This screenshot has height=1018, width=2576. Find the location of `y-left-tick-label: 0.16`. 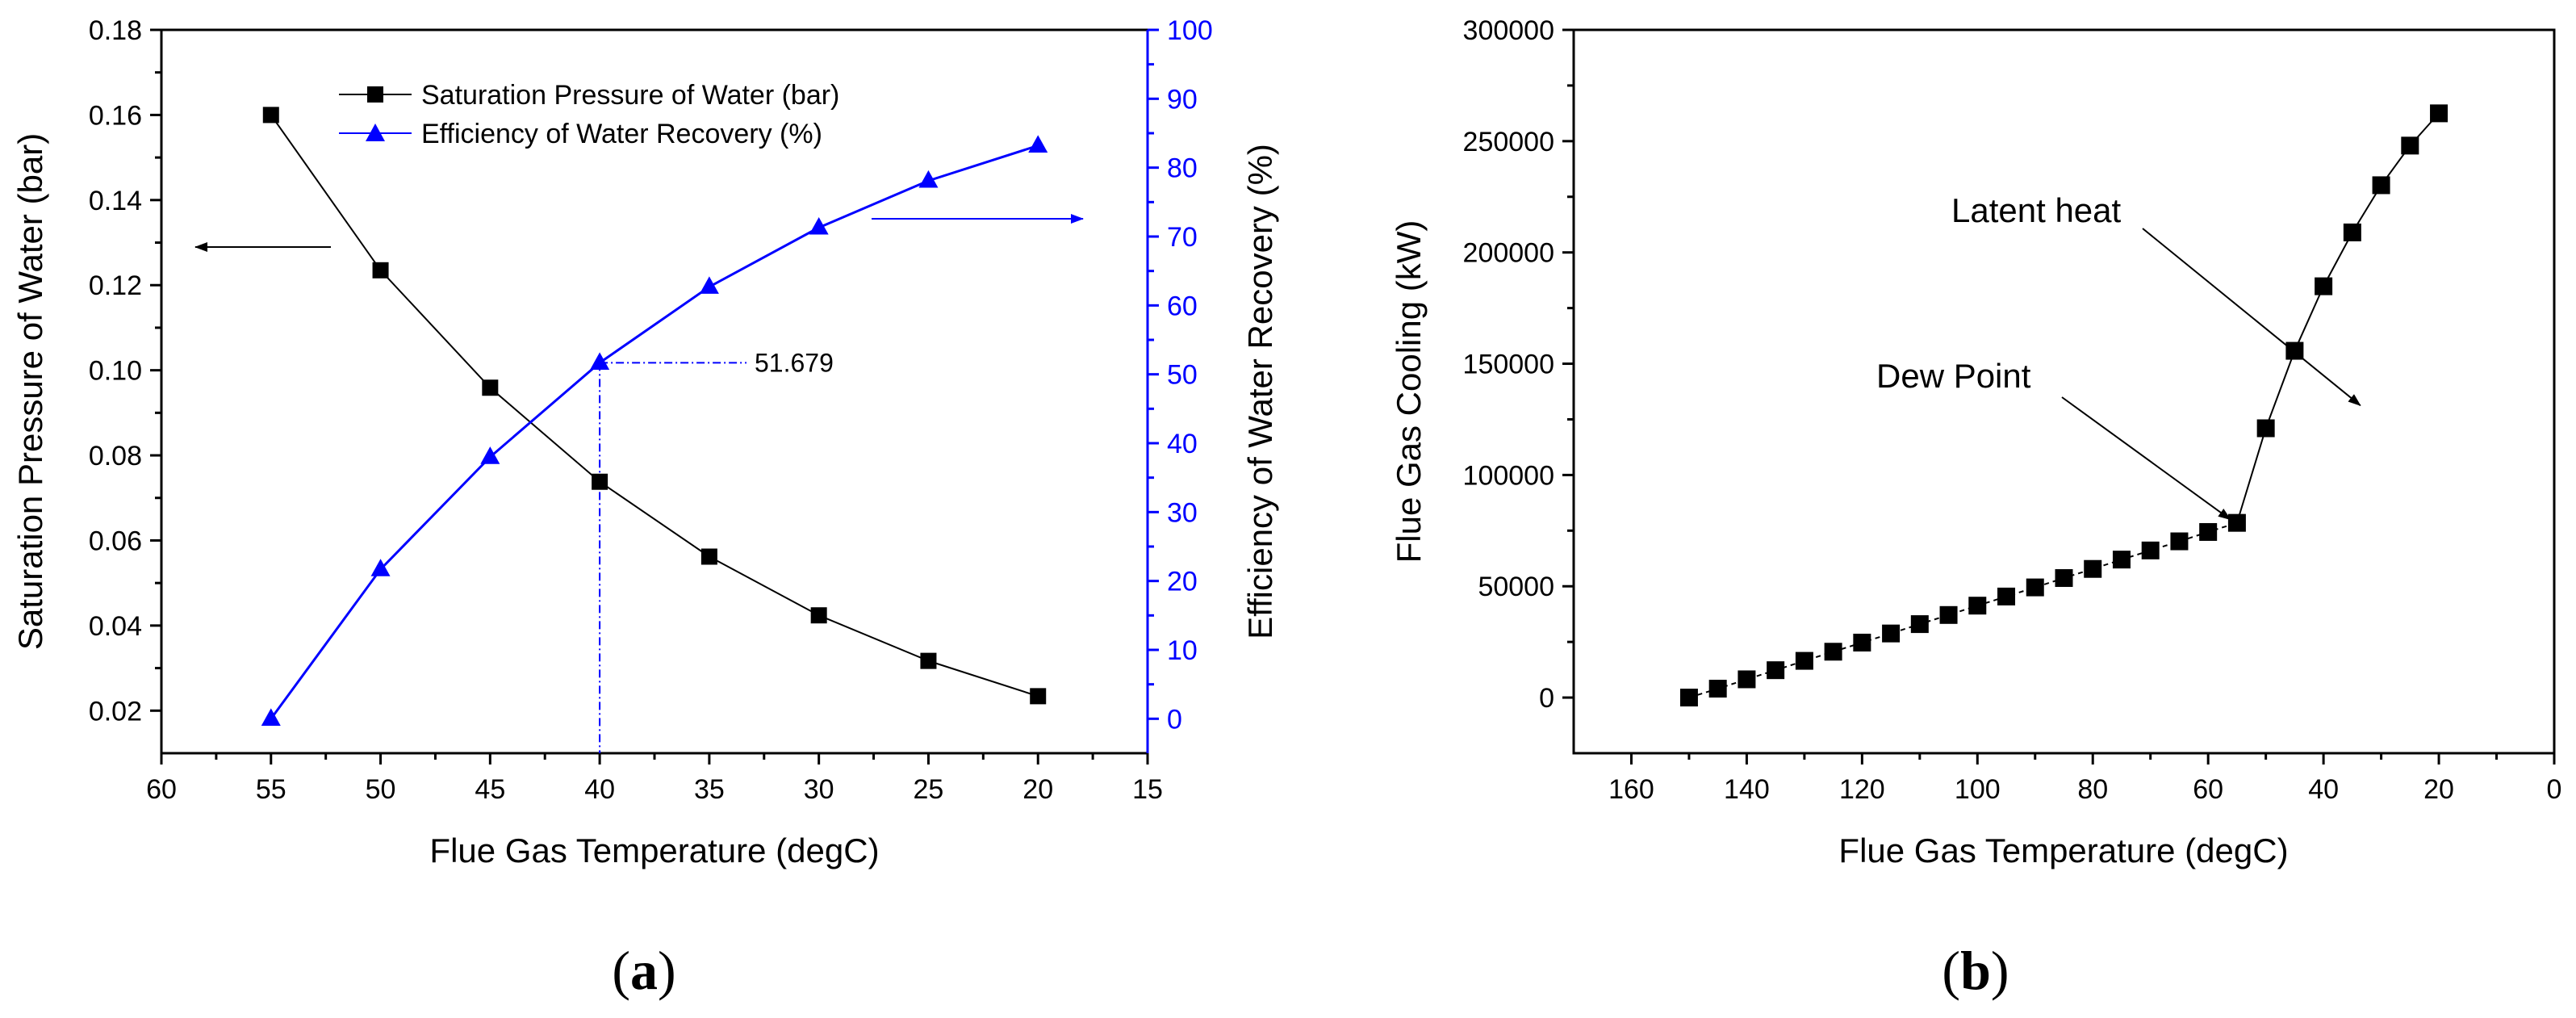

y-left-tick-label: 0.16 is located at coordinates (115, 115).